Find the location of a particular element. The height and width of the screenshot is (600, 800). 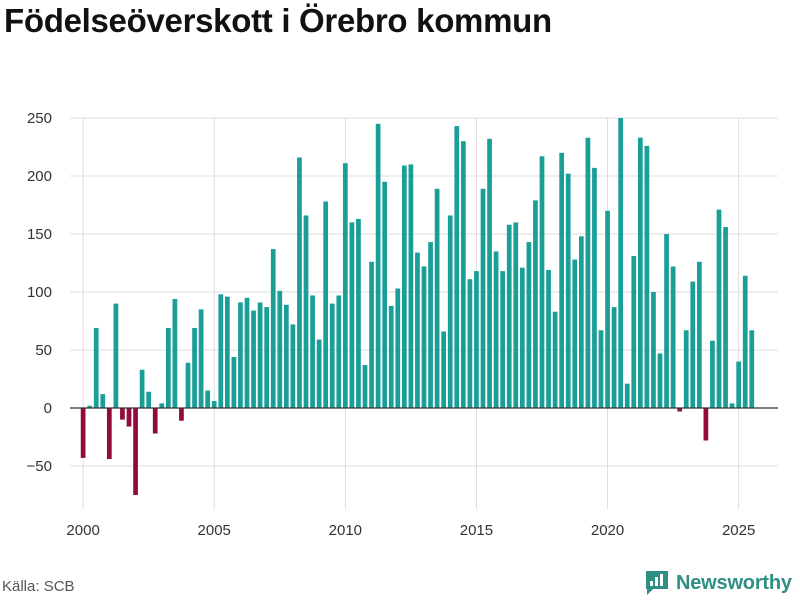

x-tick-label: 2015 is located at coordinates (476, 530).